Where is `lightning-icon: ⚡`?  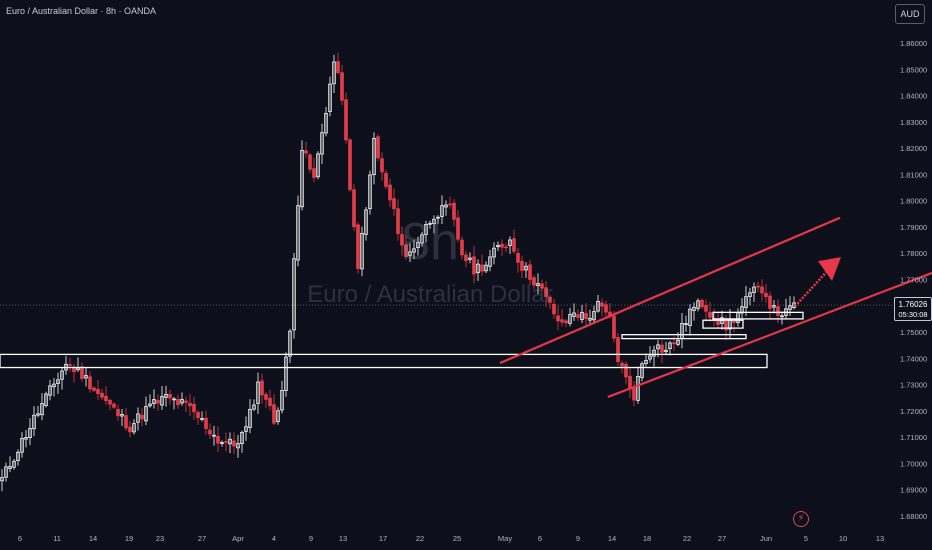 lightning-icon: ⚡ is located at coordinates (801, 519).